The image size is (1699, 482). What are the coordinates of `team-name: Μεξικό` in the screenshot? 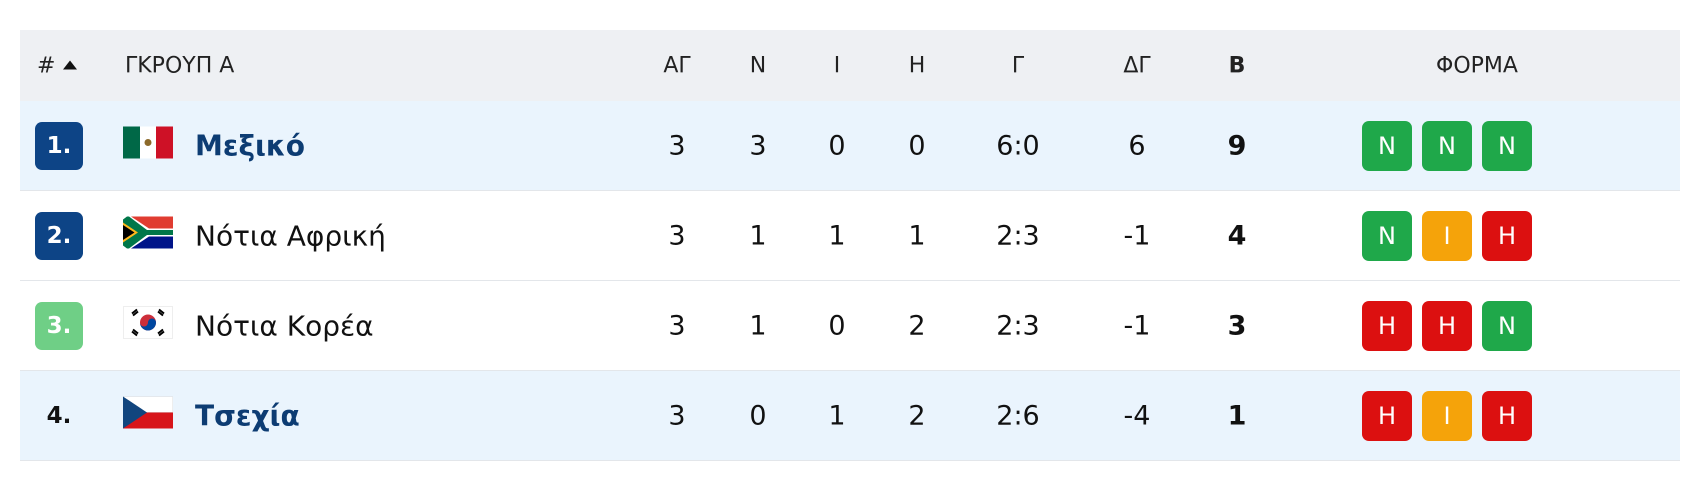 It's located at (250, 145).